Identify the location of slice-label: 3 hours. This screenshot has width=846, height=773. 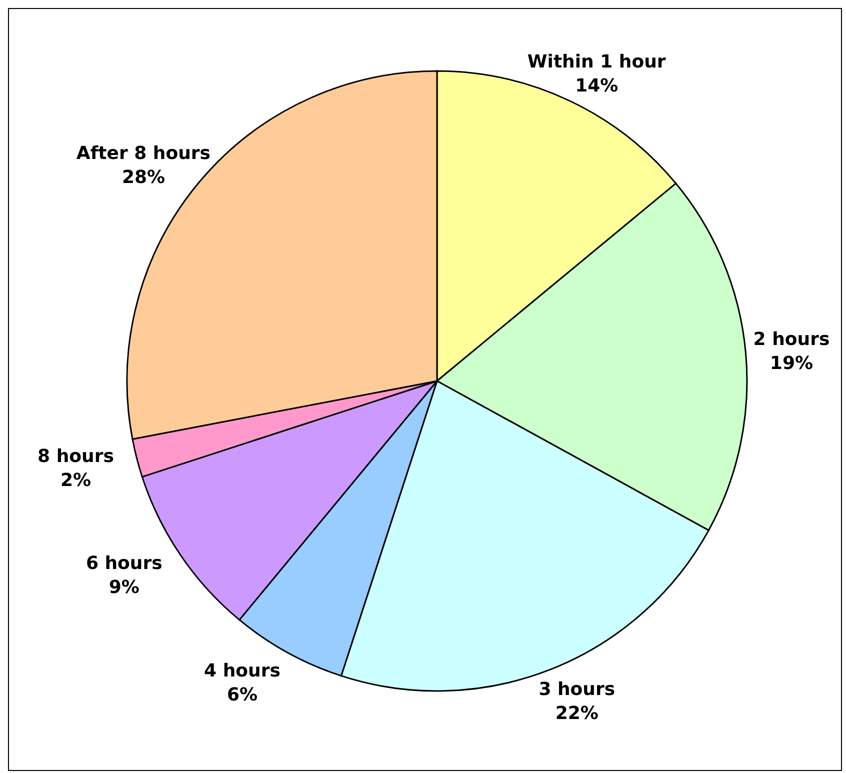
(577, 689).